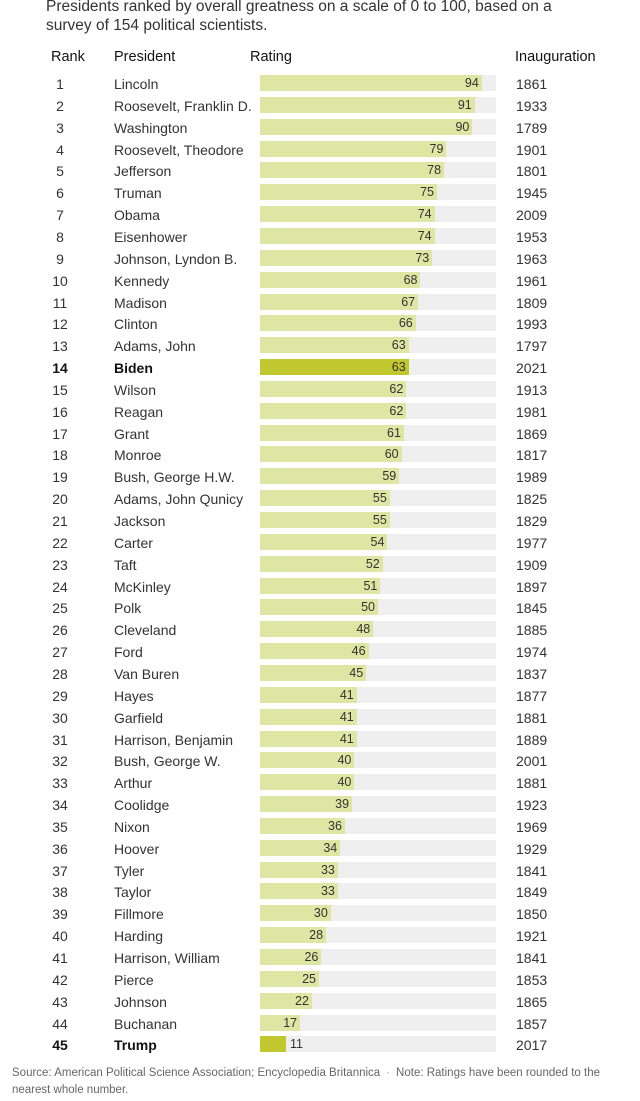 The height and width of the screenshot is (1101, 640). Describe the element at coordinates (137, 848) in the screenshot. I see `president-name: Hoover` at that location.